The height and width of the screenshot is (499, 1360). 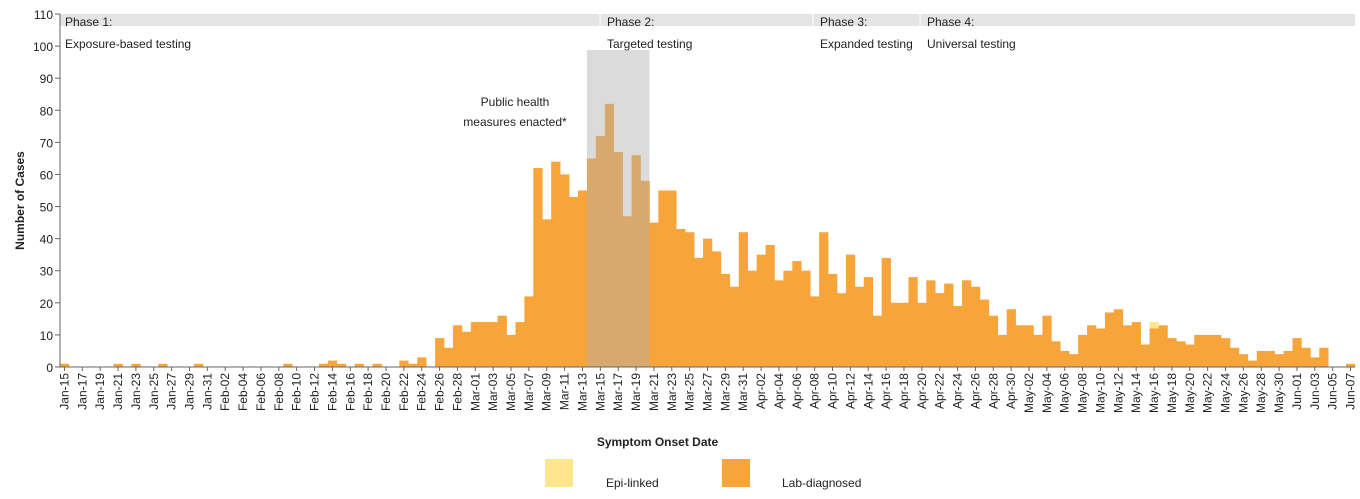 What do you see at coordinates (47, 143) in the screenshot?
I see `y-tick-label: 70` at bounding box center [47, 143].